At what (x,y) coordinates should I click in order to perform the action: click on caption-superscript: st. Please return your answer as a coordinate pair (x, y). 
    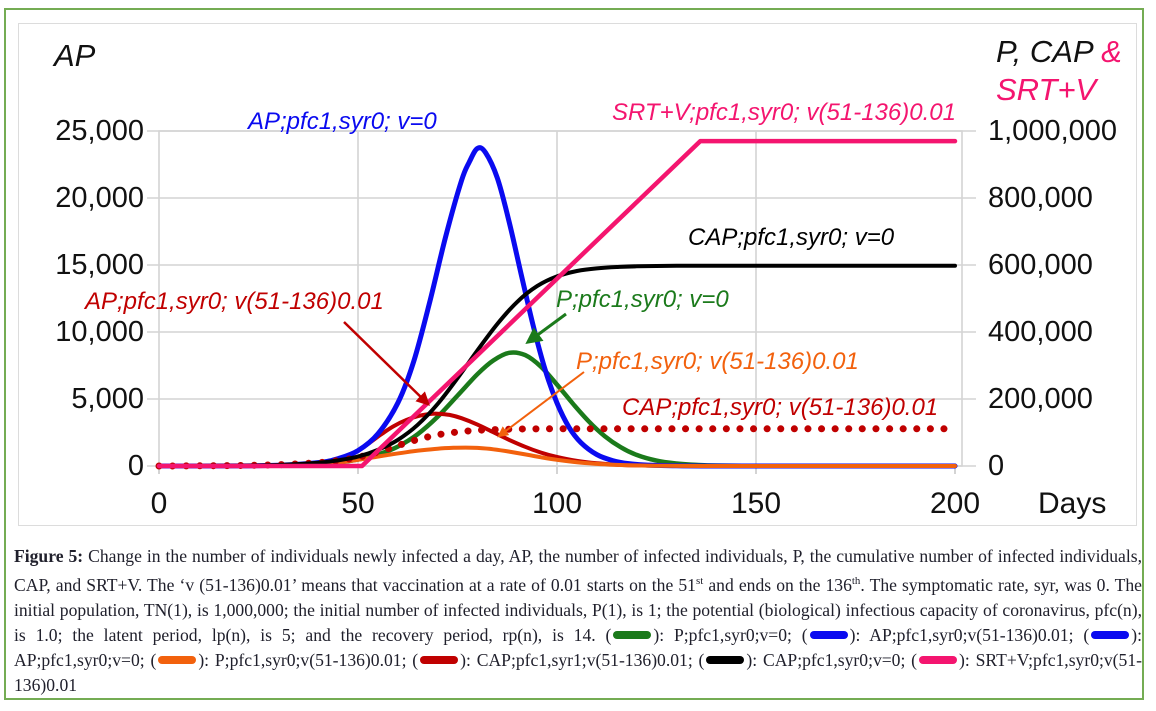
    Looking at the image, I should click on (699, 581).